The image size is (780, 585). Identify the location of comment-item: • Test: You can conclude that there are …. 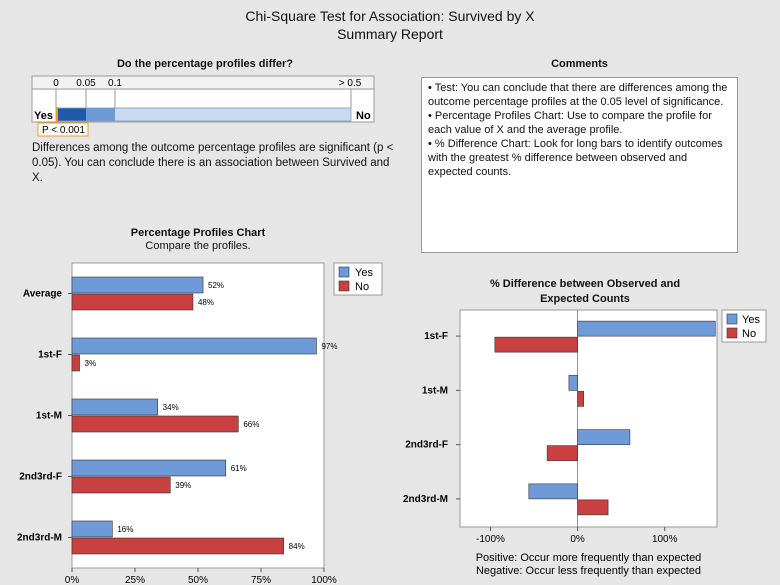
(578, 95).